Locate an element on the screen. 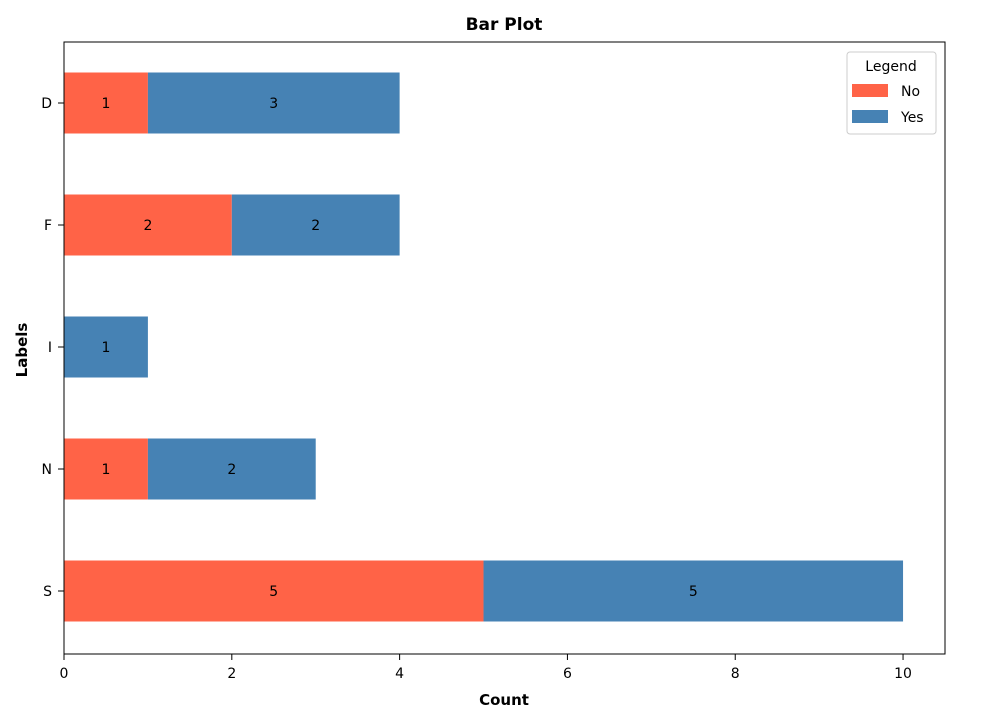  legend-swatch-no is located at coordinates (870, 90).